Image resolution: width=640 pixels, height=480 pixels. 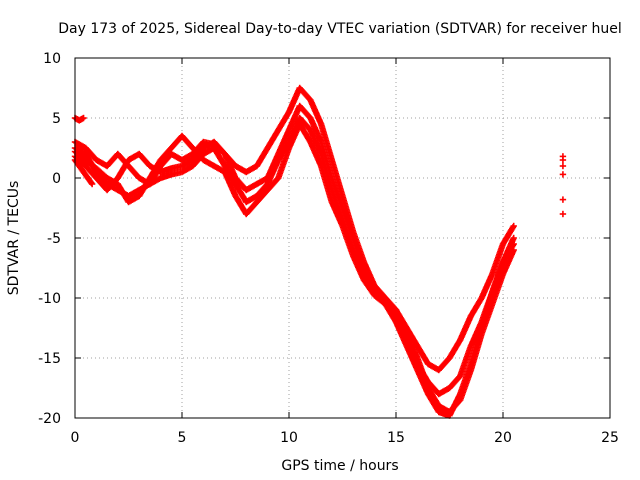 What do you see at coordinates (75, 438) in the screenshot?
I see `x-tick-label: 0` at bounding box center [75, 438].